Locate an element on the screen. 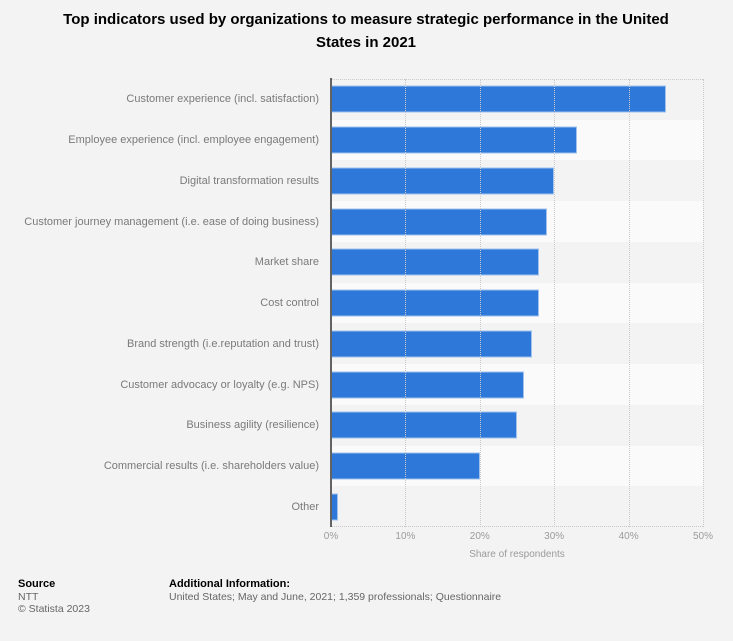 This screenshot has height=641, width=733. x-tick-label: 0% is located at coordinates (331, 536).